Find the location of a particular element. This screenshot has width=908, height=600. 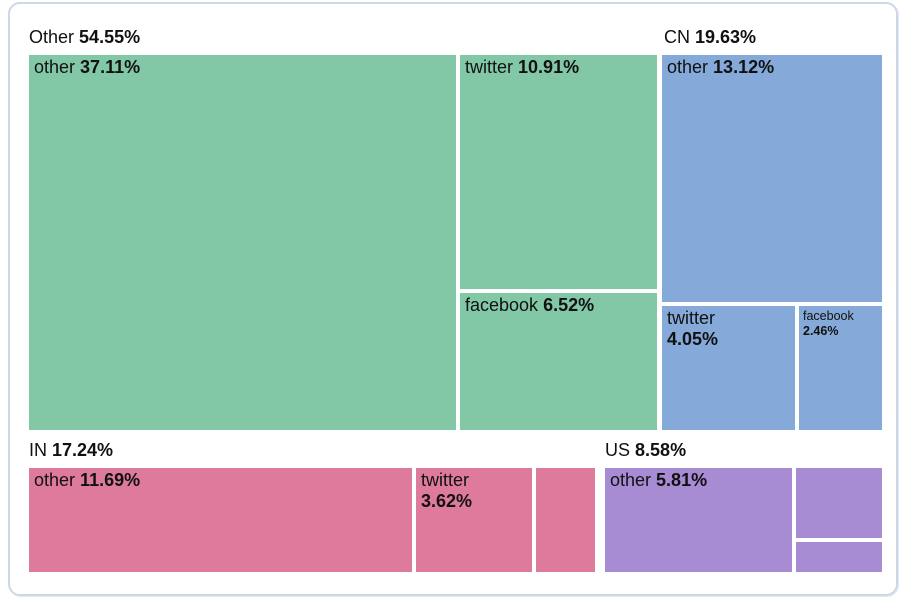

group-name: CN is located at coordinates (677, 37).